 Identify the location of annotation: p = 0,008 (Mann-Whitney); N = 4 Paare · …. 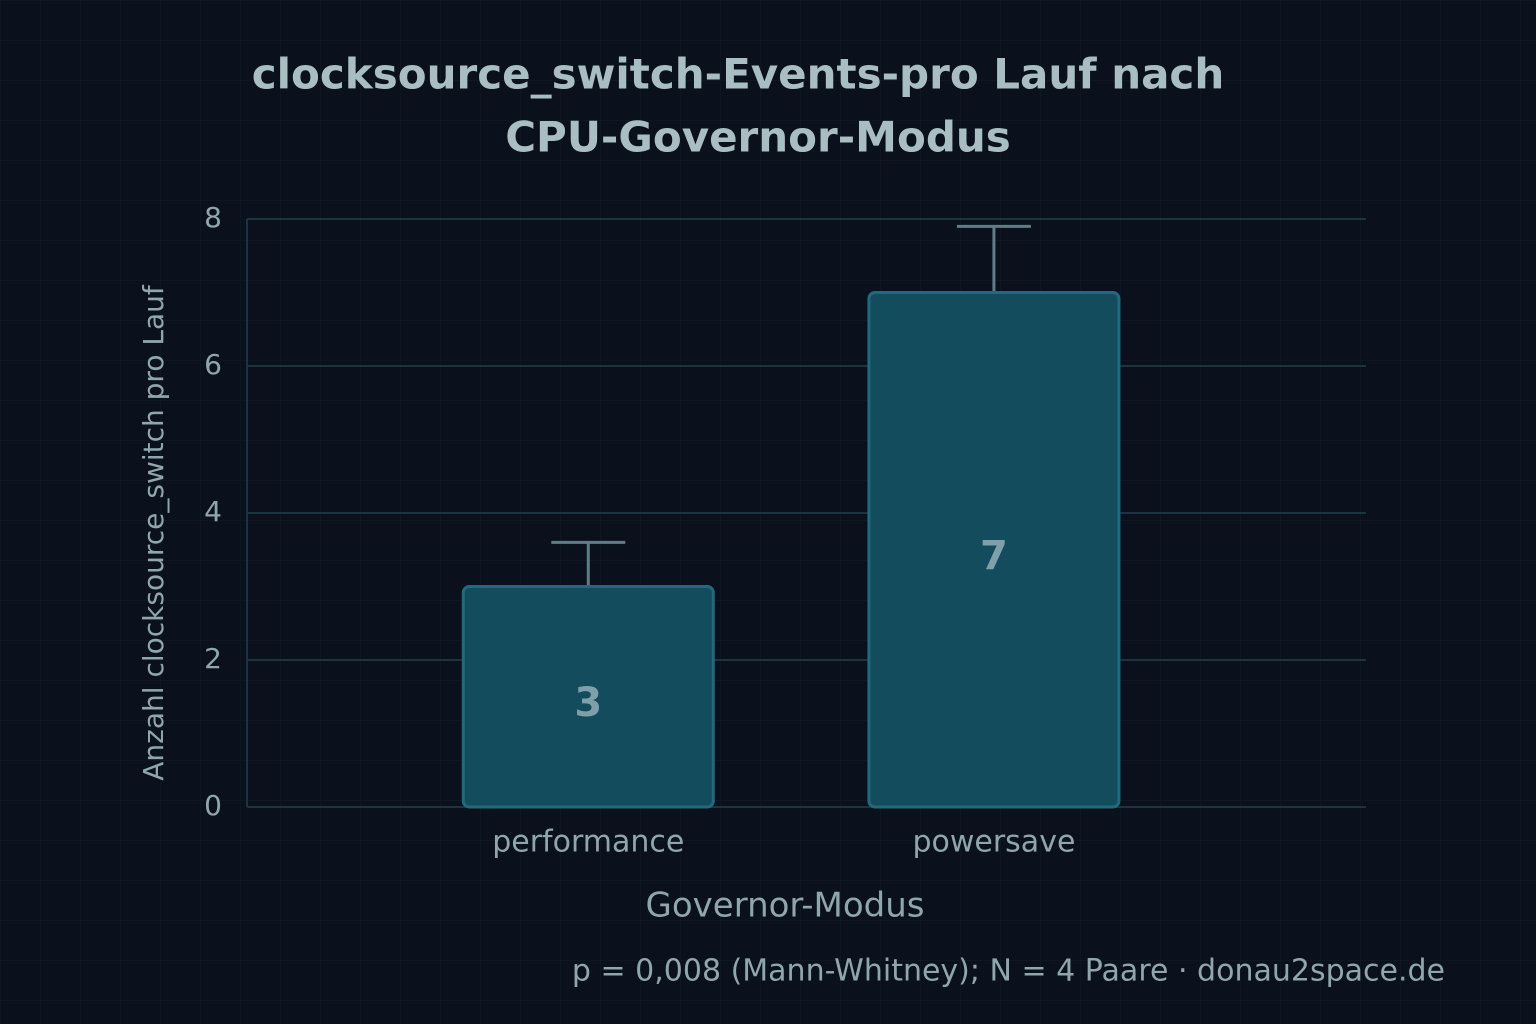
(1008, 971).